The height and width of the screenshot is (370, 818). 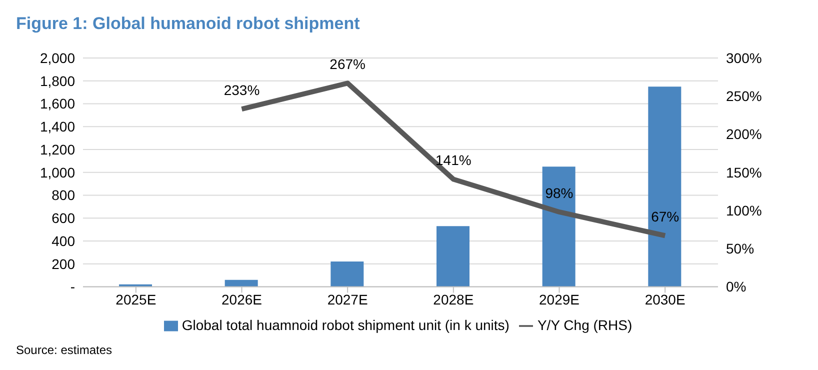 What do you see at coordinates (58, 80) in the screenshot?
I see `y-tick-label: 1,800` at bounding box center [58, 80].